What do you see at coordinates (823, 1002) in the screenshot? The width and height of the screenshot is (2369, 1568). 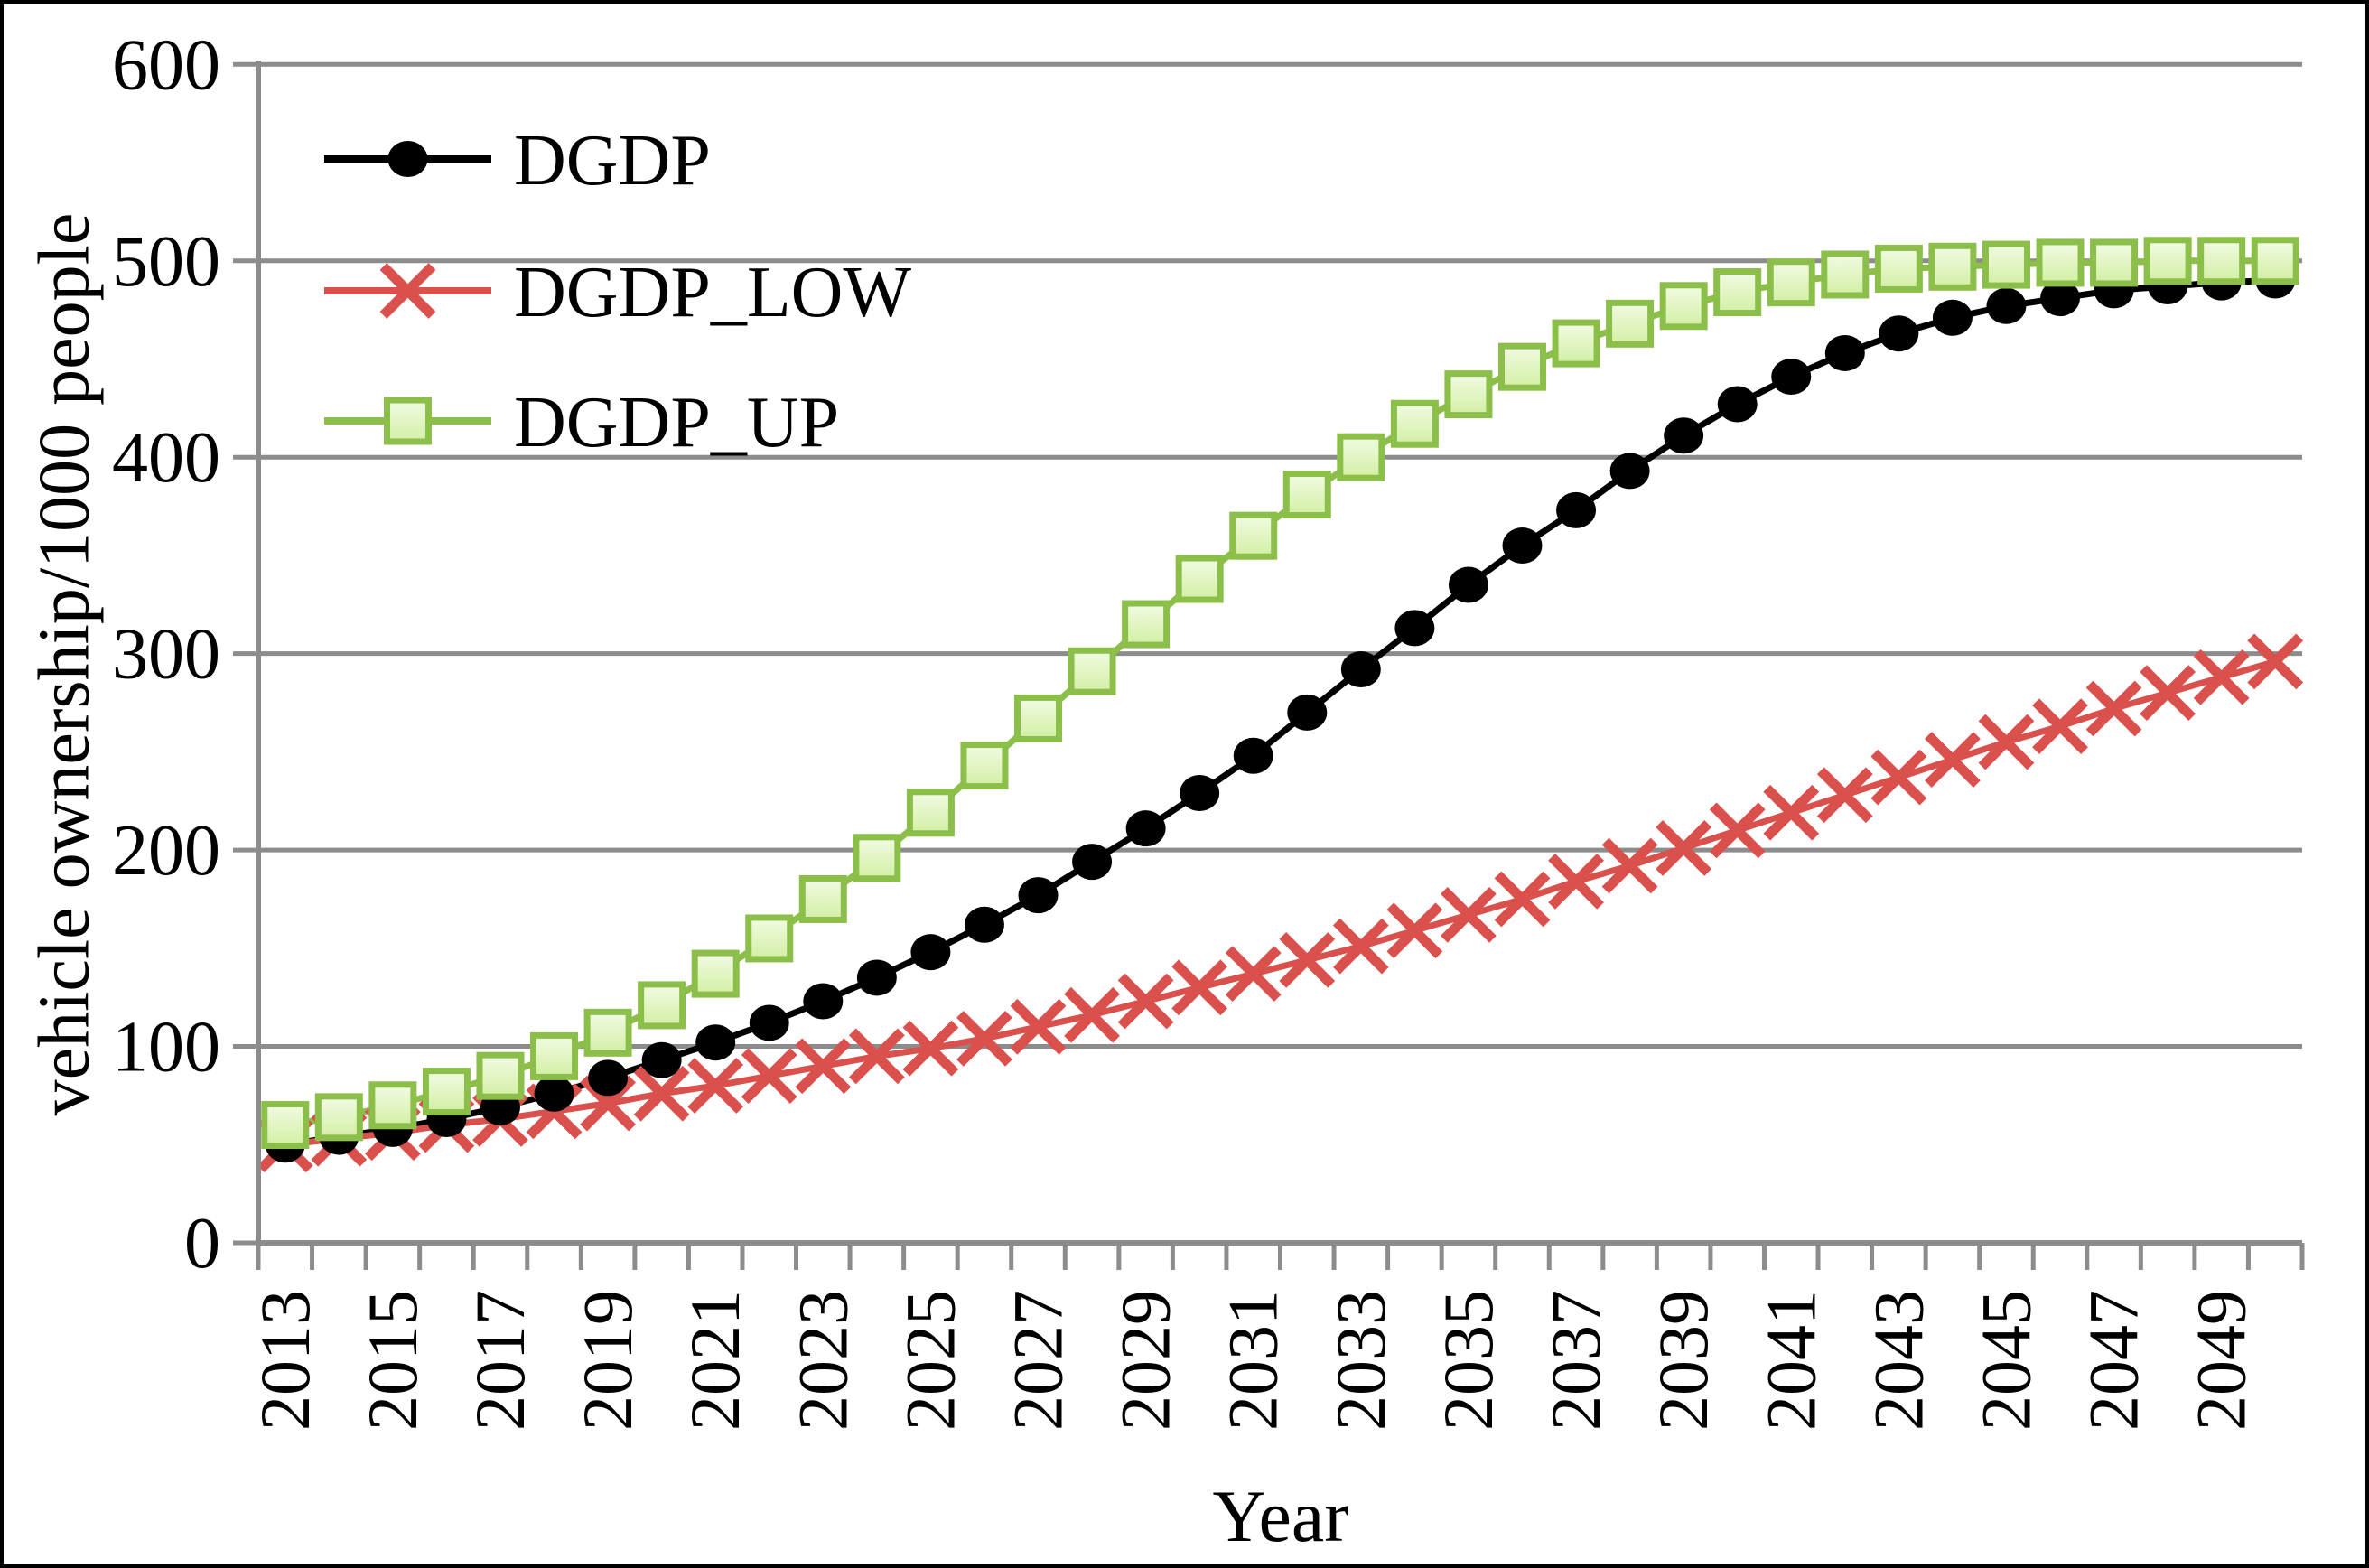 I see `marker-dgdp-2023` at bounding box center [823, 1002].